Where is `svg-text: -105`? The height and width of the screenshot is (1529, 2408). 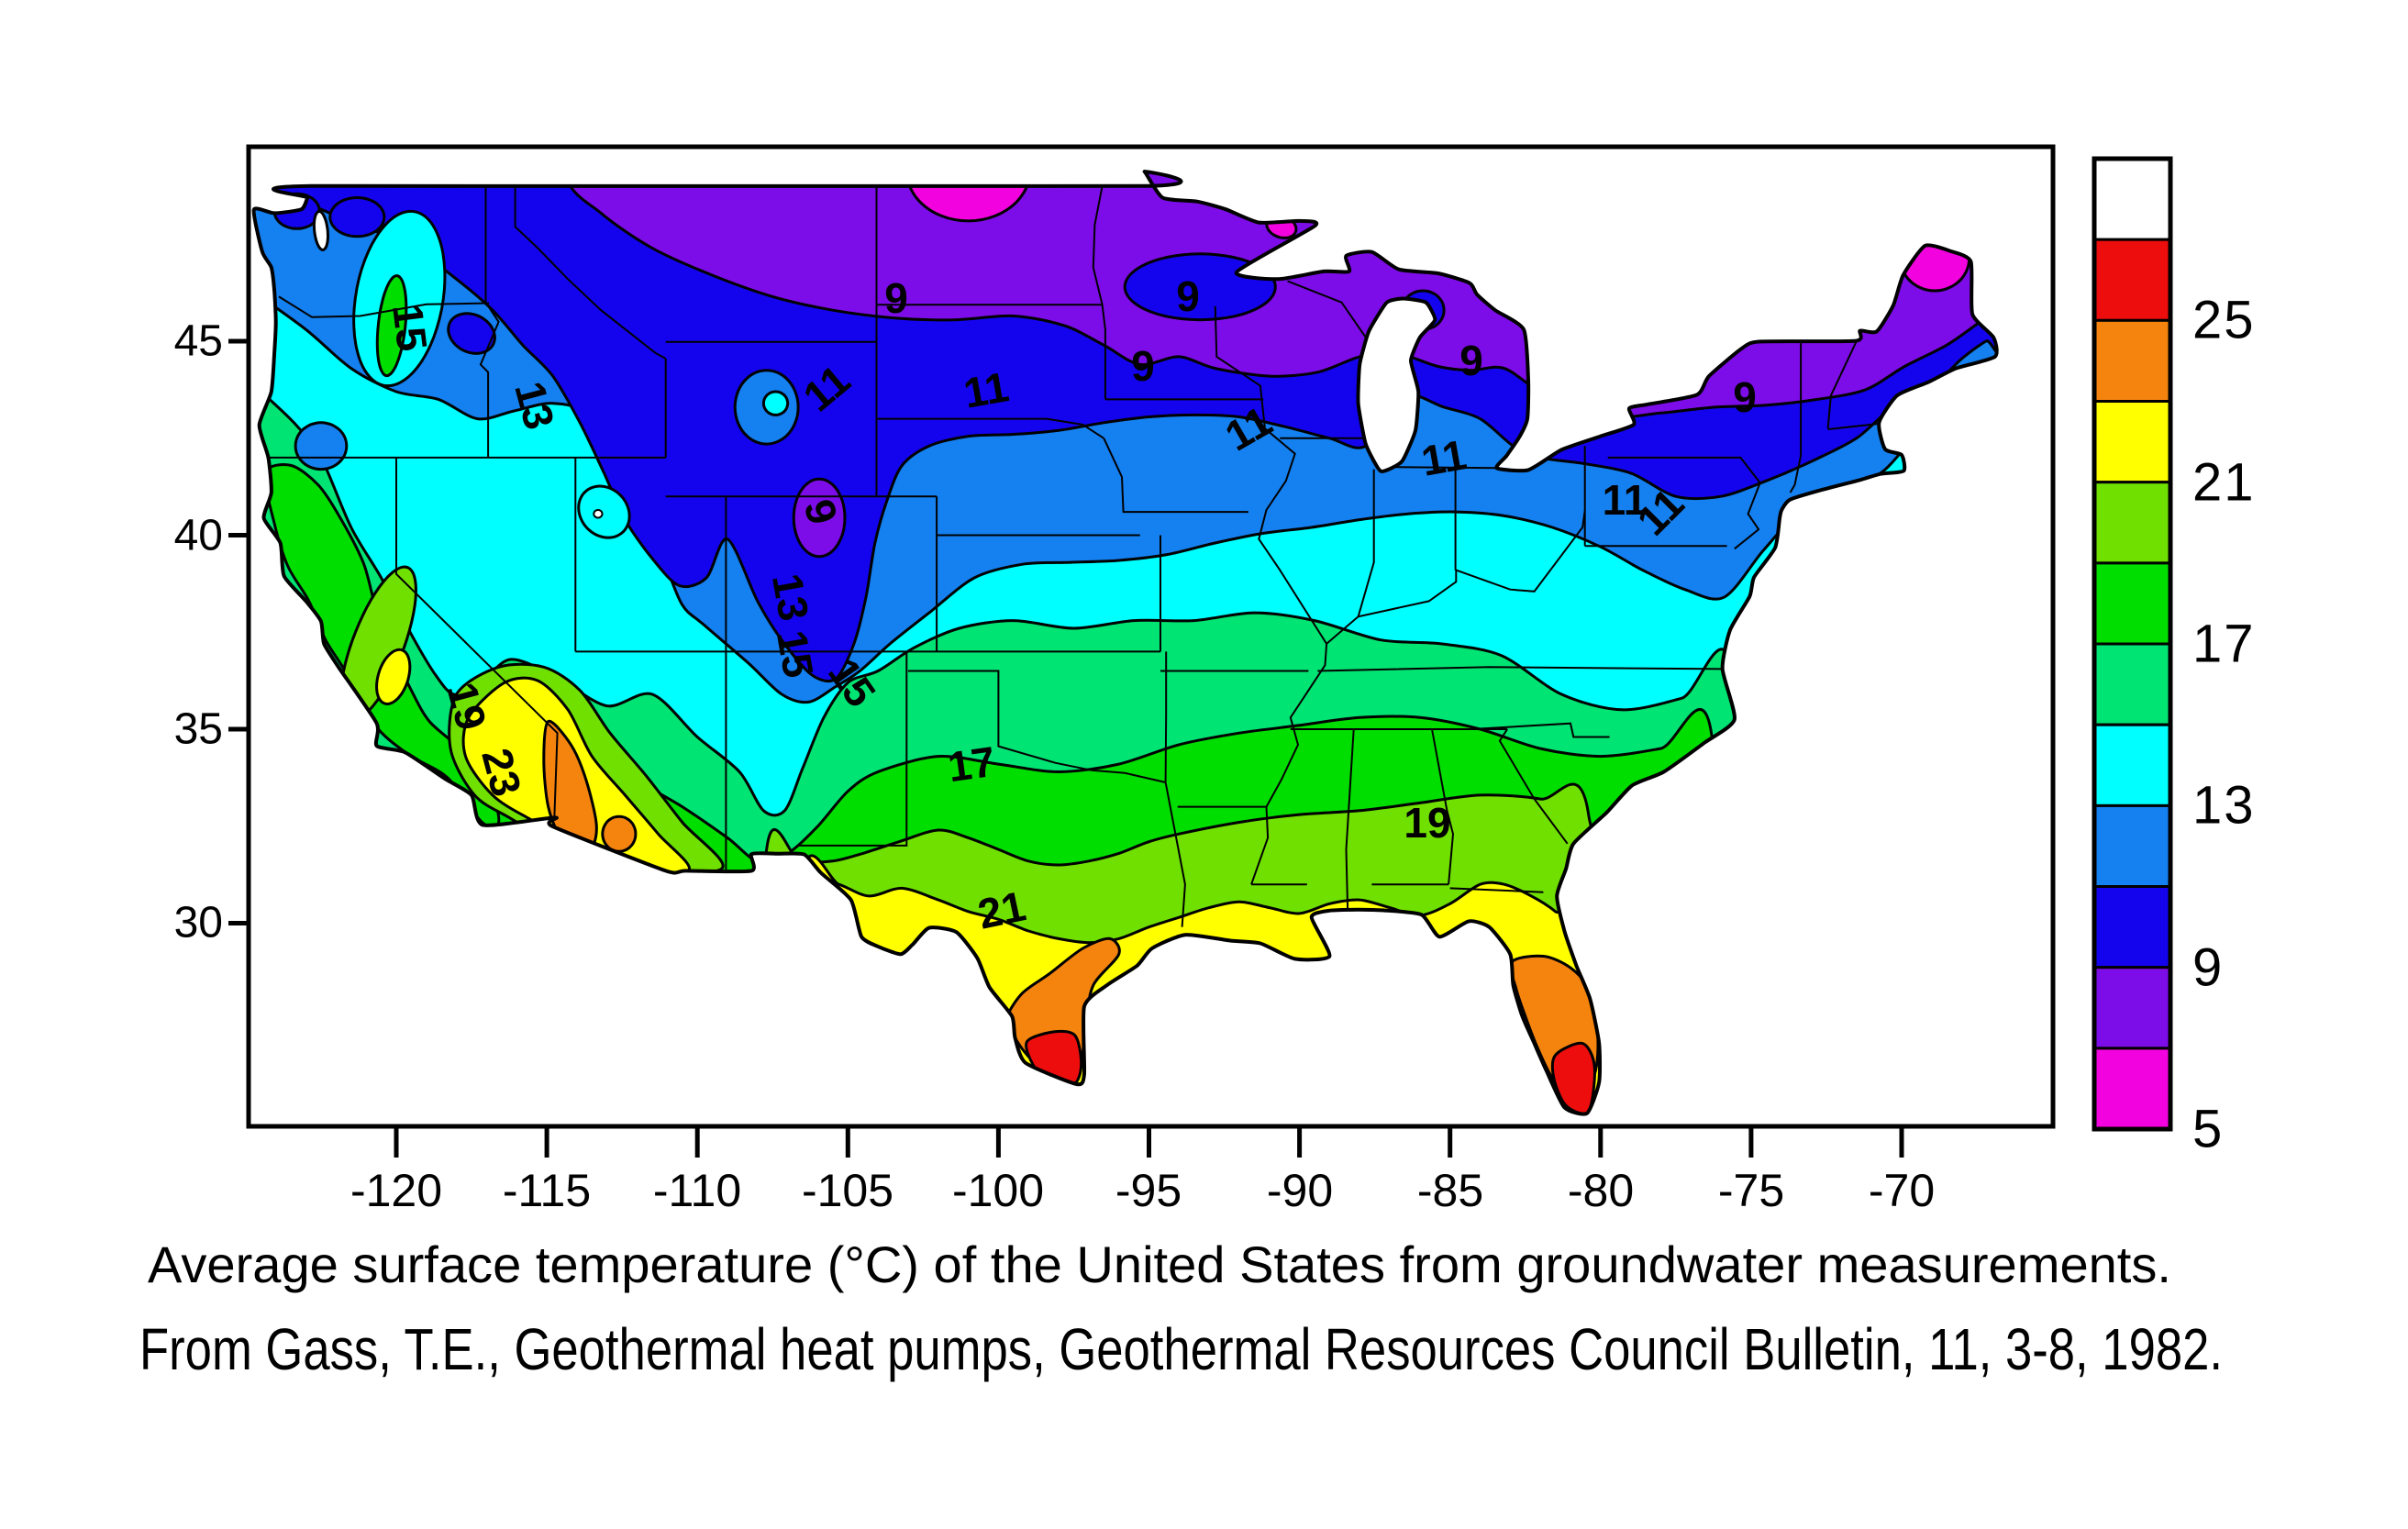
svg-text: -105 is located at coordinates (847, 1190).